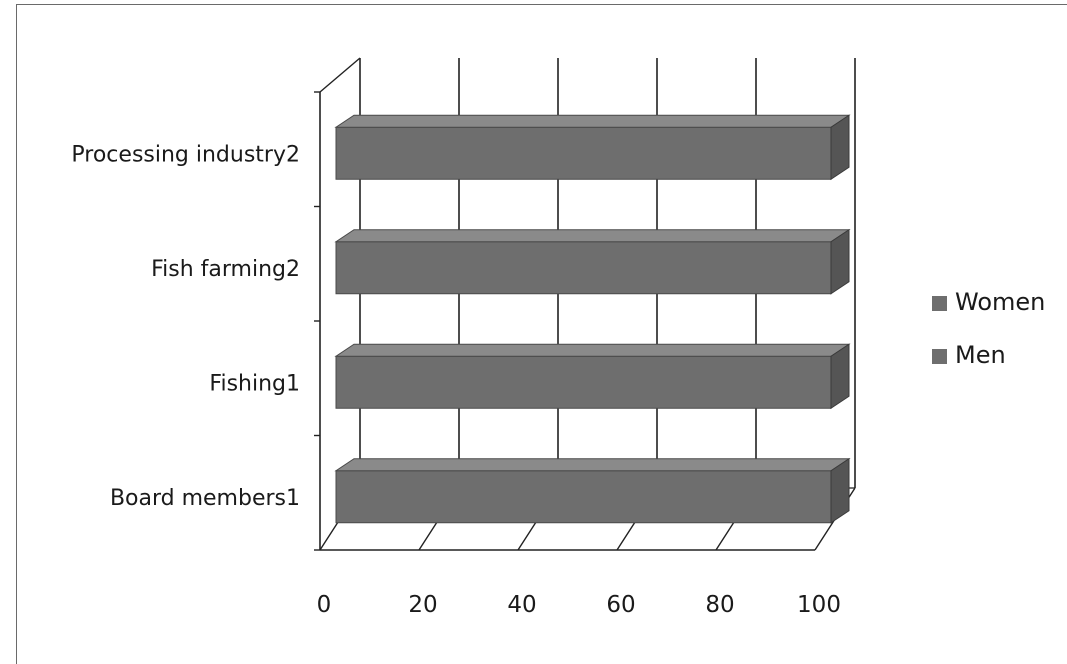 Image resolution: width=1067 pixels, height=664 pixels. I want to click on x-tick-label-80: 80, so click(719, 605).